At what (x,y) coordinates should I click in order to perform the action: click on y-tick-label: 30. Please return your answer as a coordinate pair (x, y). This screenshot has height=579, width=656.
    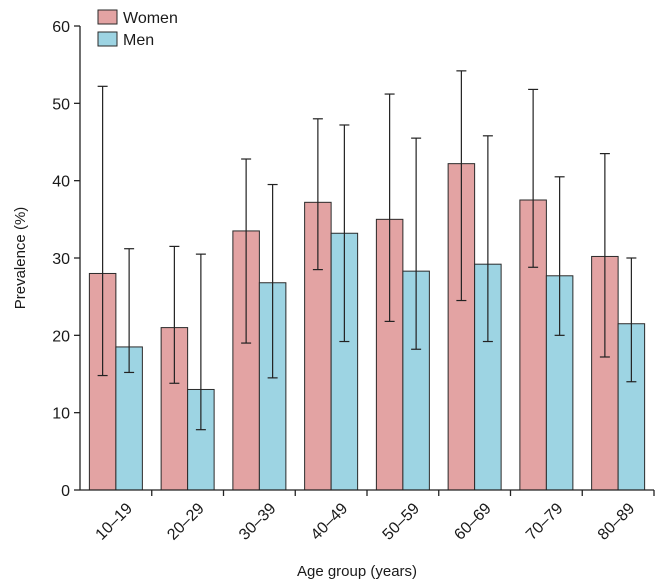
    Looking at the image, I should click on (61, 259).